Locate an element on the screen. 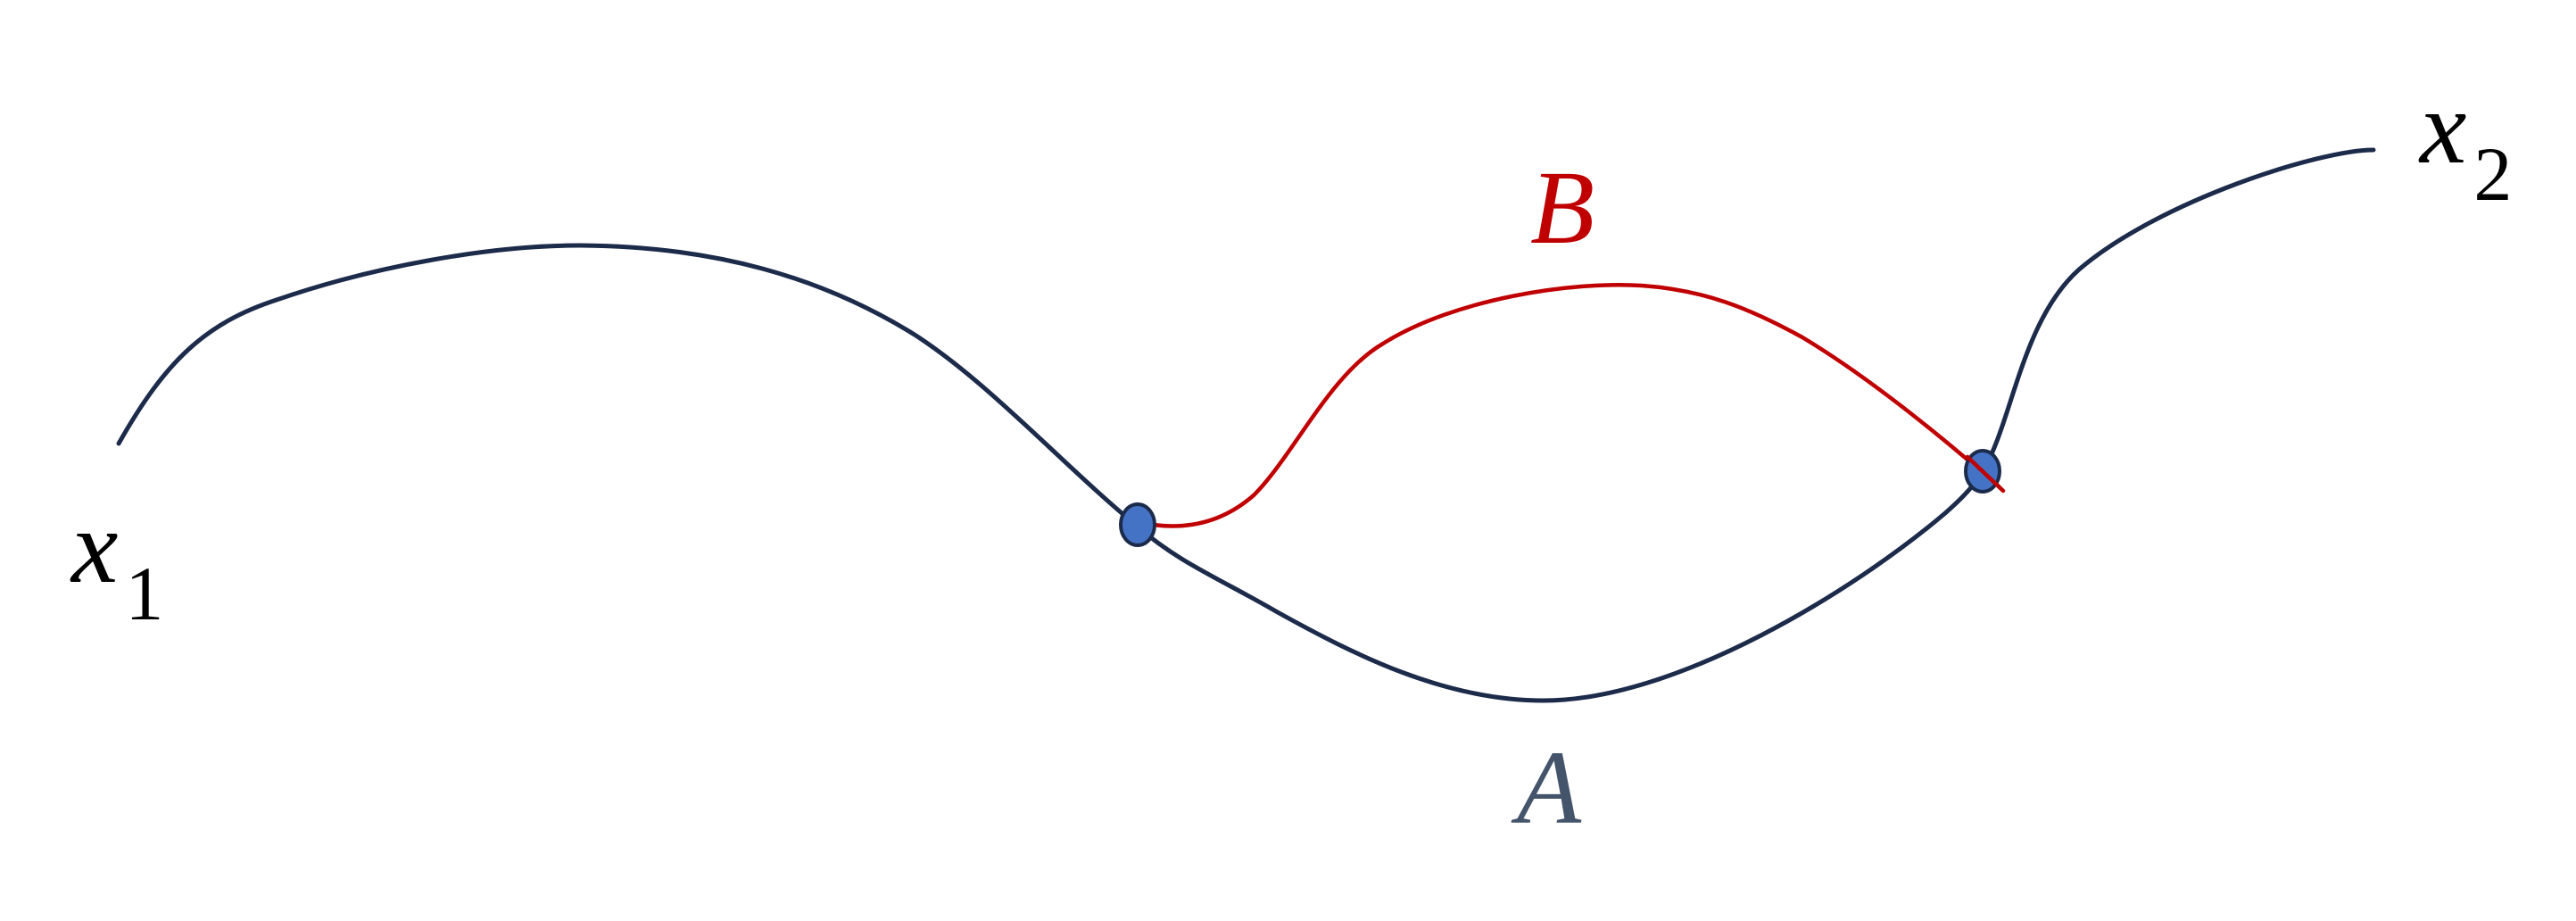 The width and height of the screenshot is (2576, 921). label-path-b: B is located at coordinates (1562, 207).